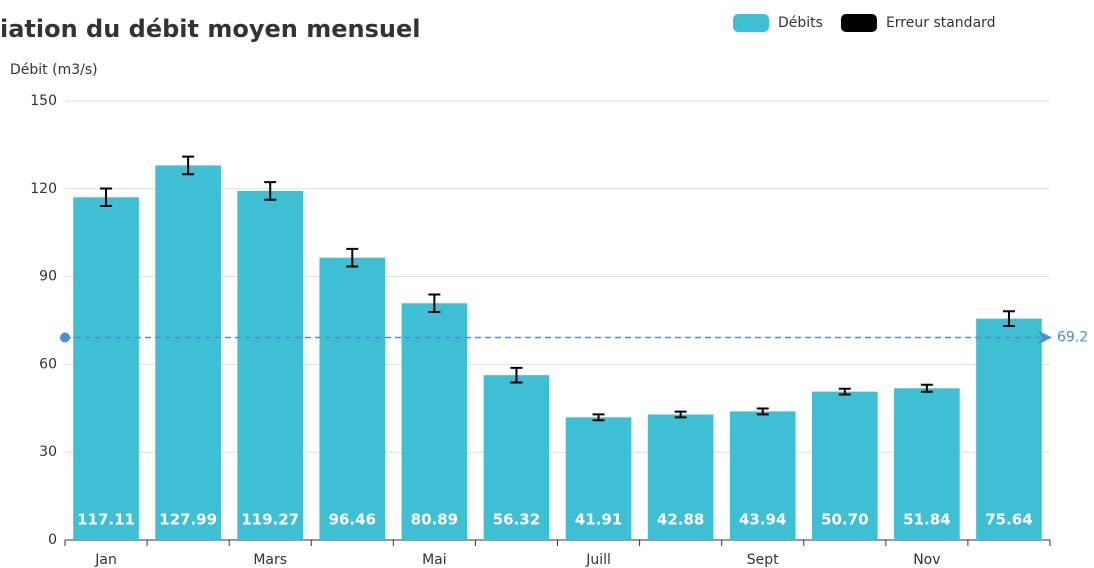 This screenshot has height=568, width=1094. I want to click on data-label: 75.64, so click(1008, 520).